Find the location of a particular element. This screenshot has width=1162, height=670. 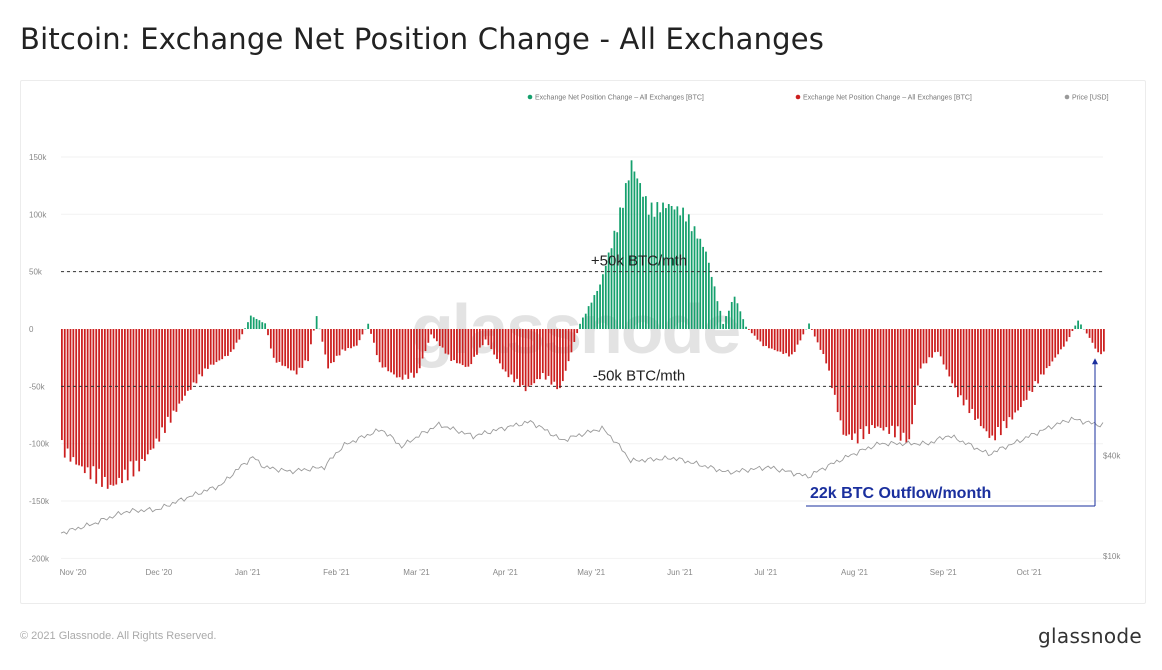

y2-tick-label-1: $10k is located at coordinates (1112, 556).